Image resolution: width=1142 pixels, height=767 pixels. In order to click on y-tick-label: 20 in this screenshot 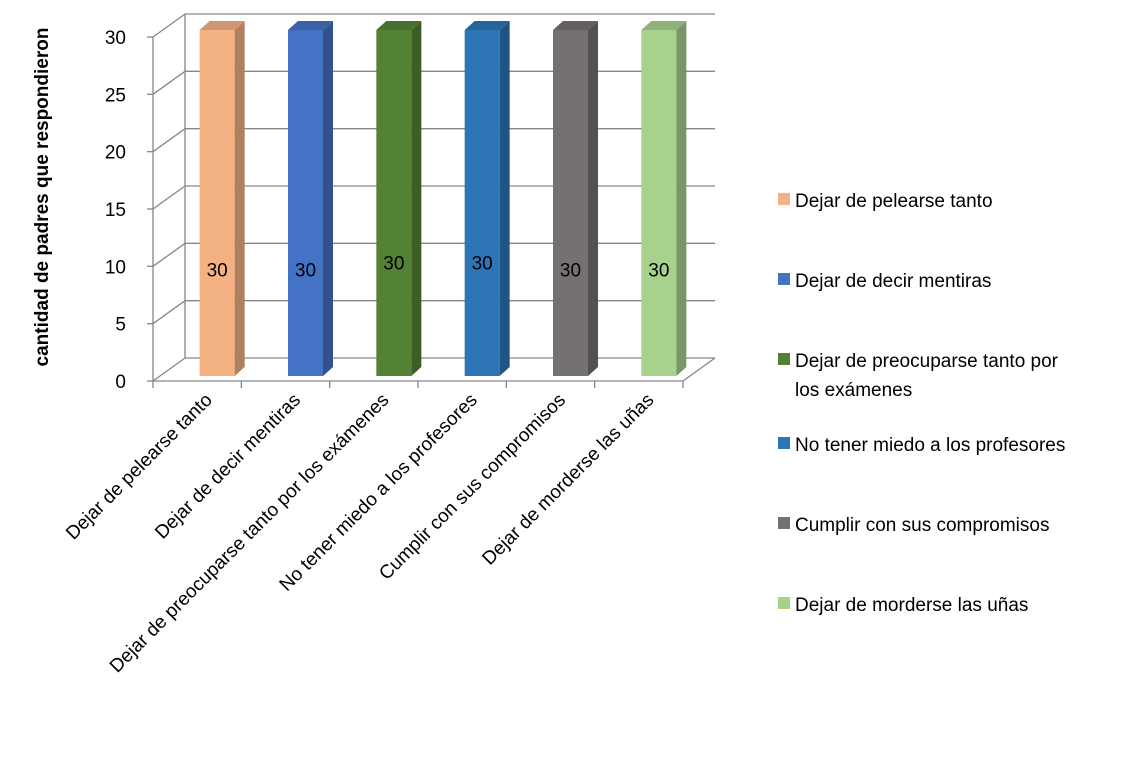, I will do `click(115, 153)`.